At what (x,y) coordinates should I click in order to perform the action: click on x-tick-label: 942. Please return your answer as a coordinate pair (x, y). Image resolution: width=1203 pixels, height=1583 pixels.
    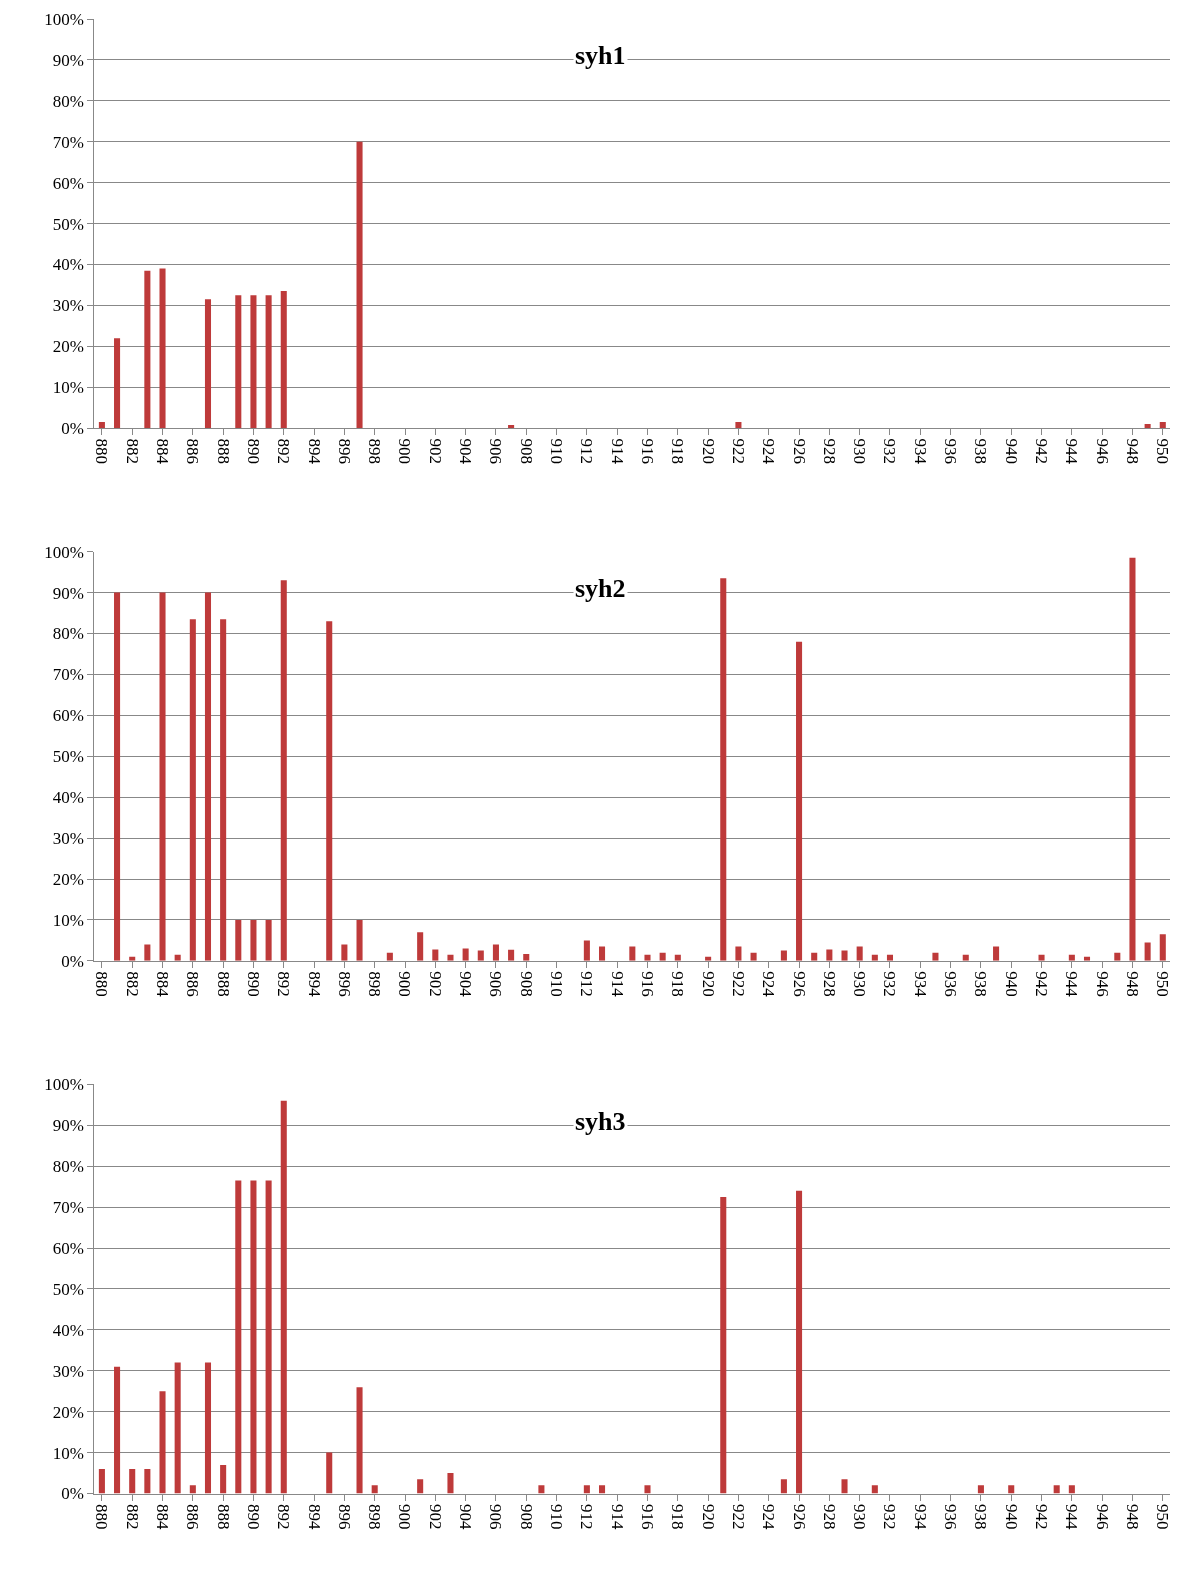
    Looking at the image, I should click on (1042, 1516).